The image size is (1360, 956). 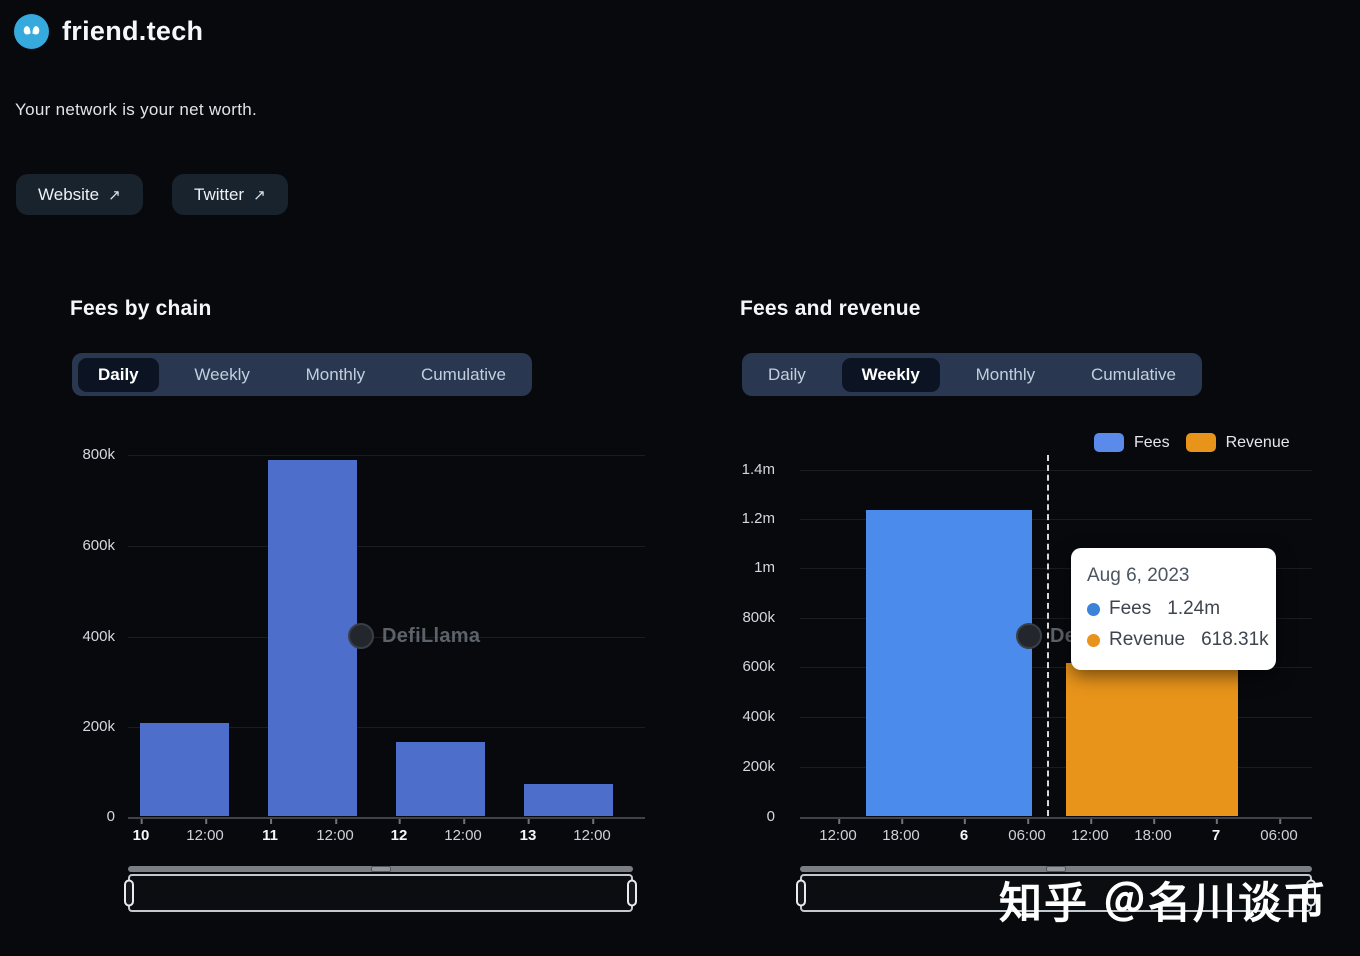 What do you see at coordinates (972, 374) in the screenshot?
I see `fees-and-revenue-period-tabs: Daily Weekly Monthly Cumulative` at bounding box center [972, 374].